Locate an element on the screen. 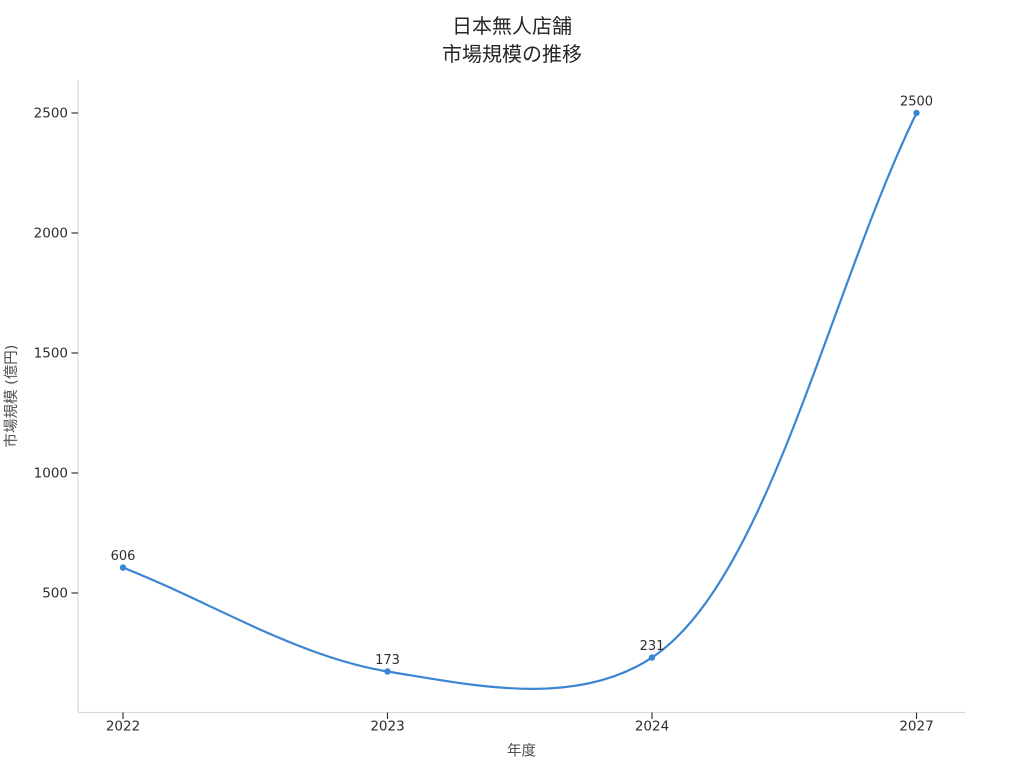  data-point-marker-2027 is located at coordinates (916, 113).